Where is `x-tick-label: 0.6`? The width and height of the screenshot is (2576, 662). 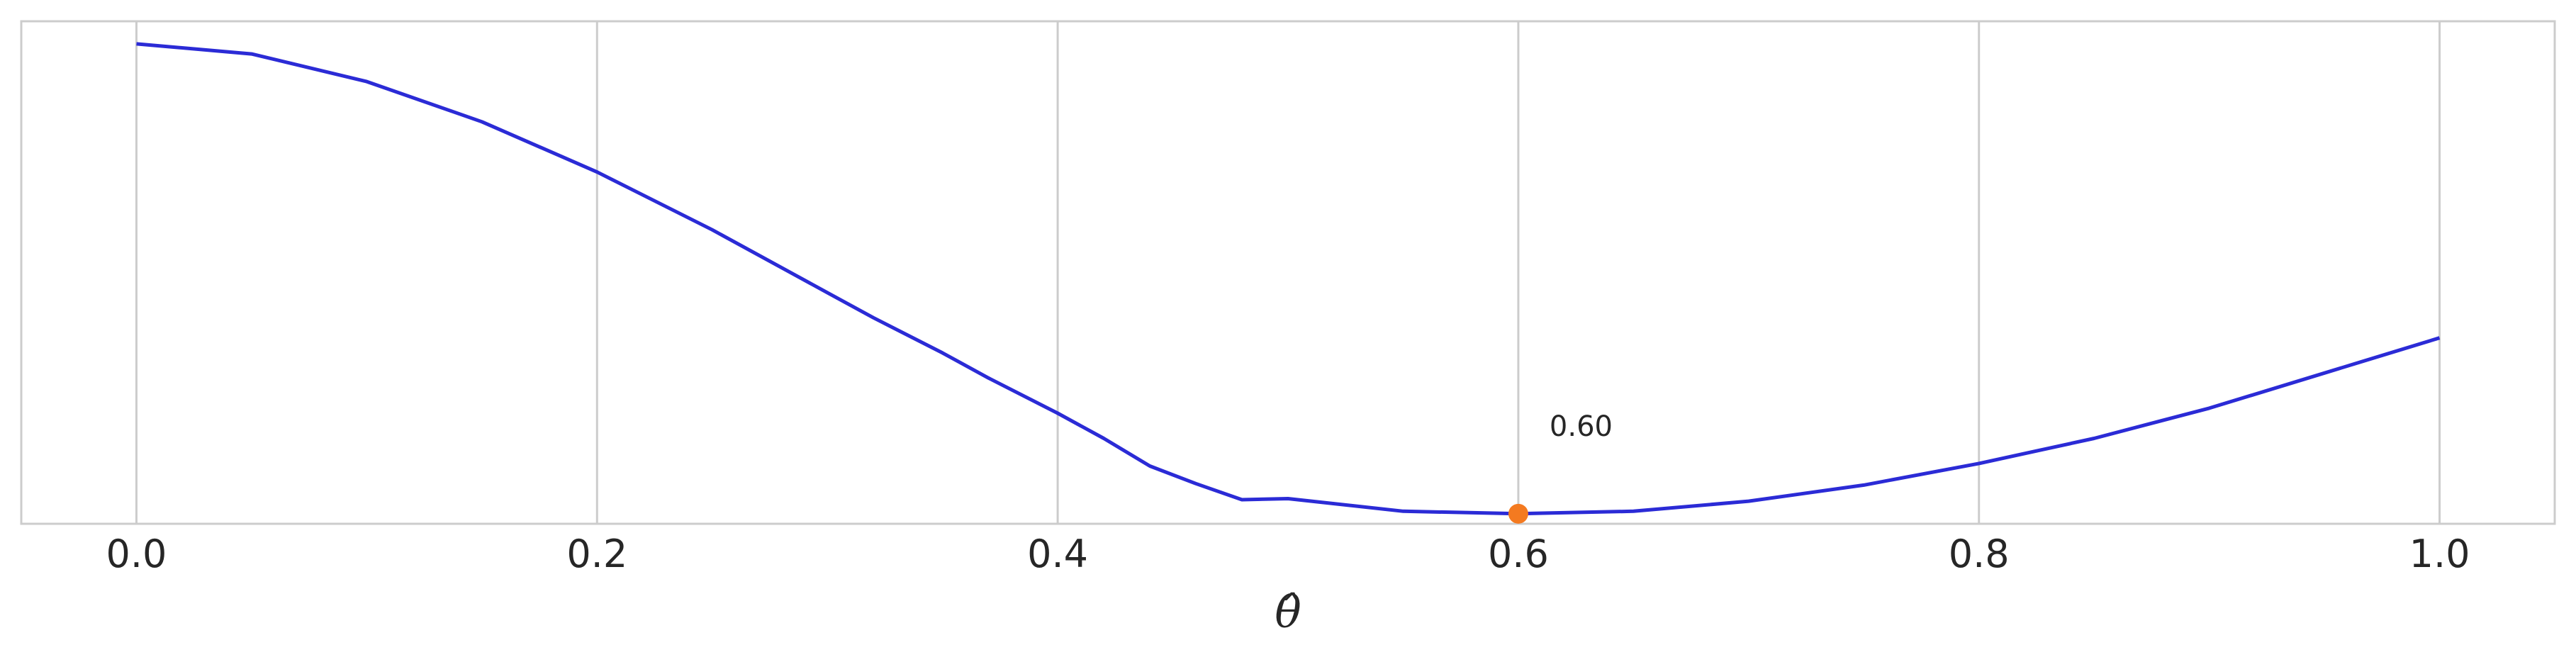
x-tick-label: 0.6 is located at coordinates (1519, 554).